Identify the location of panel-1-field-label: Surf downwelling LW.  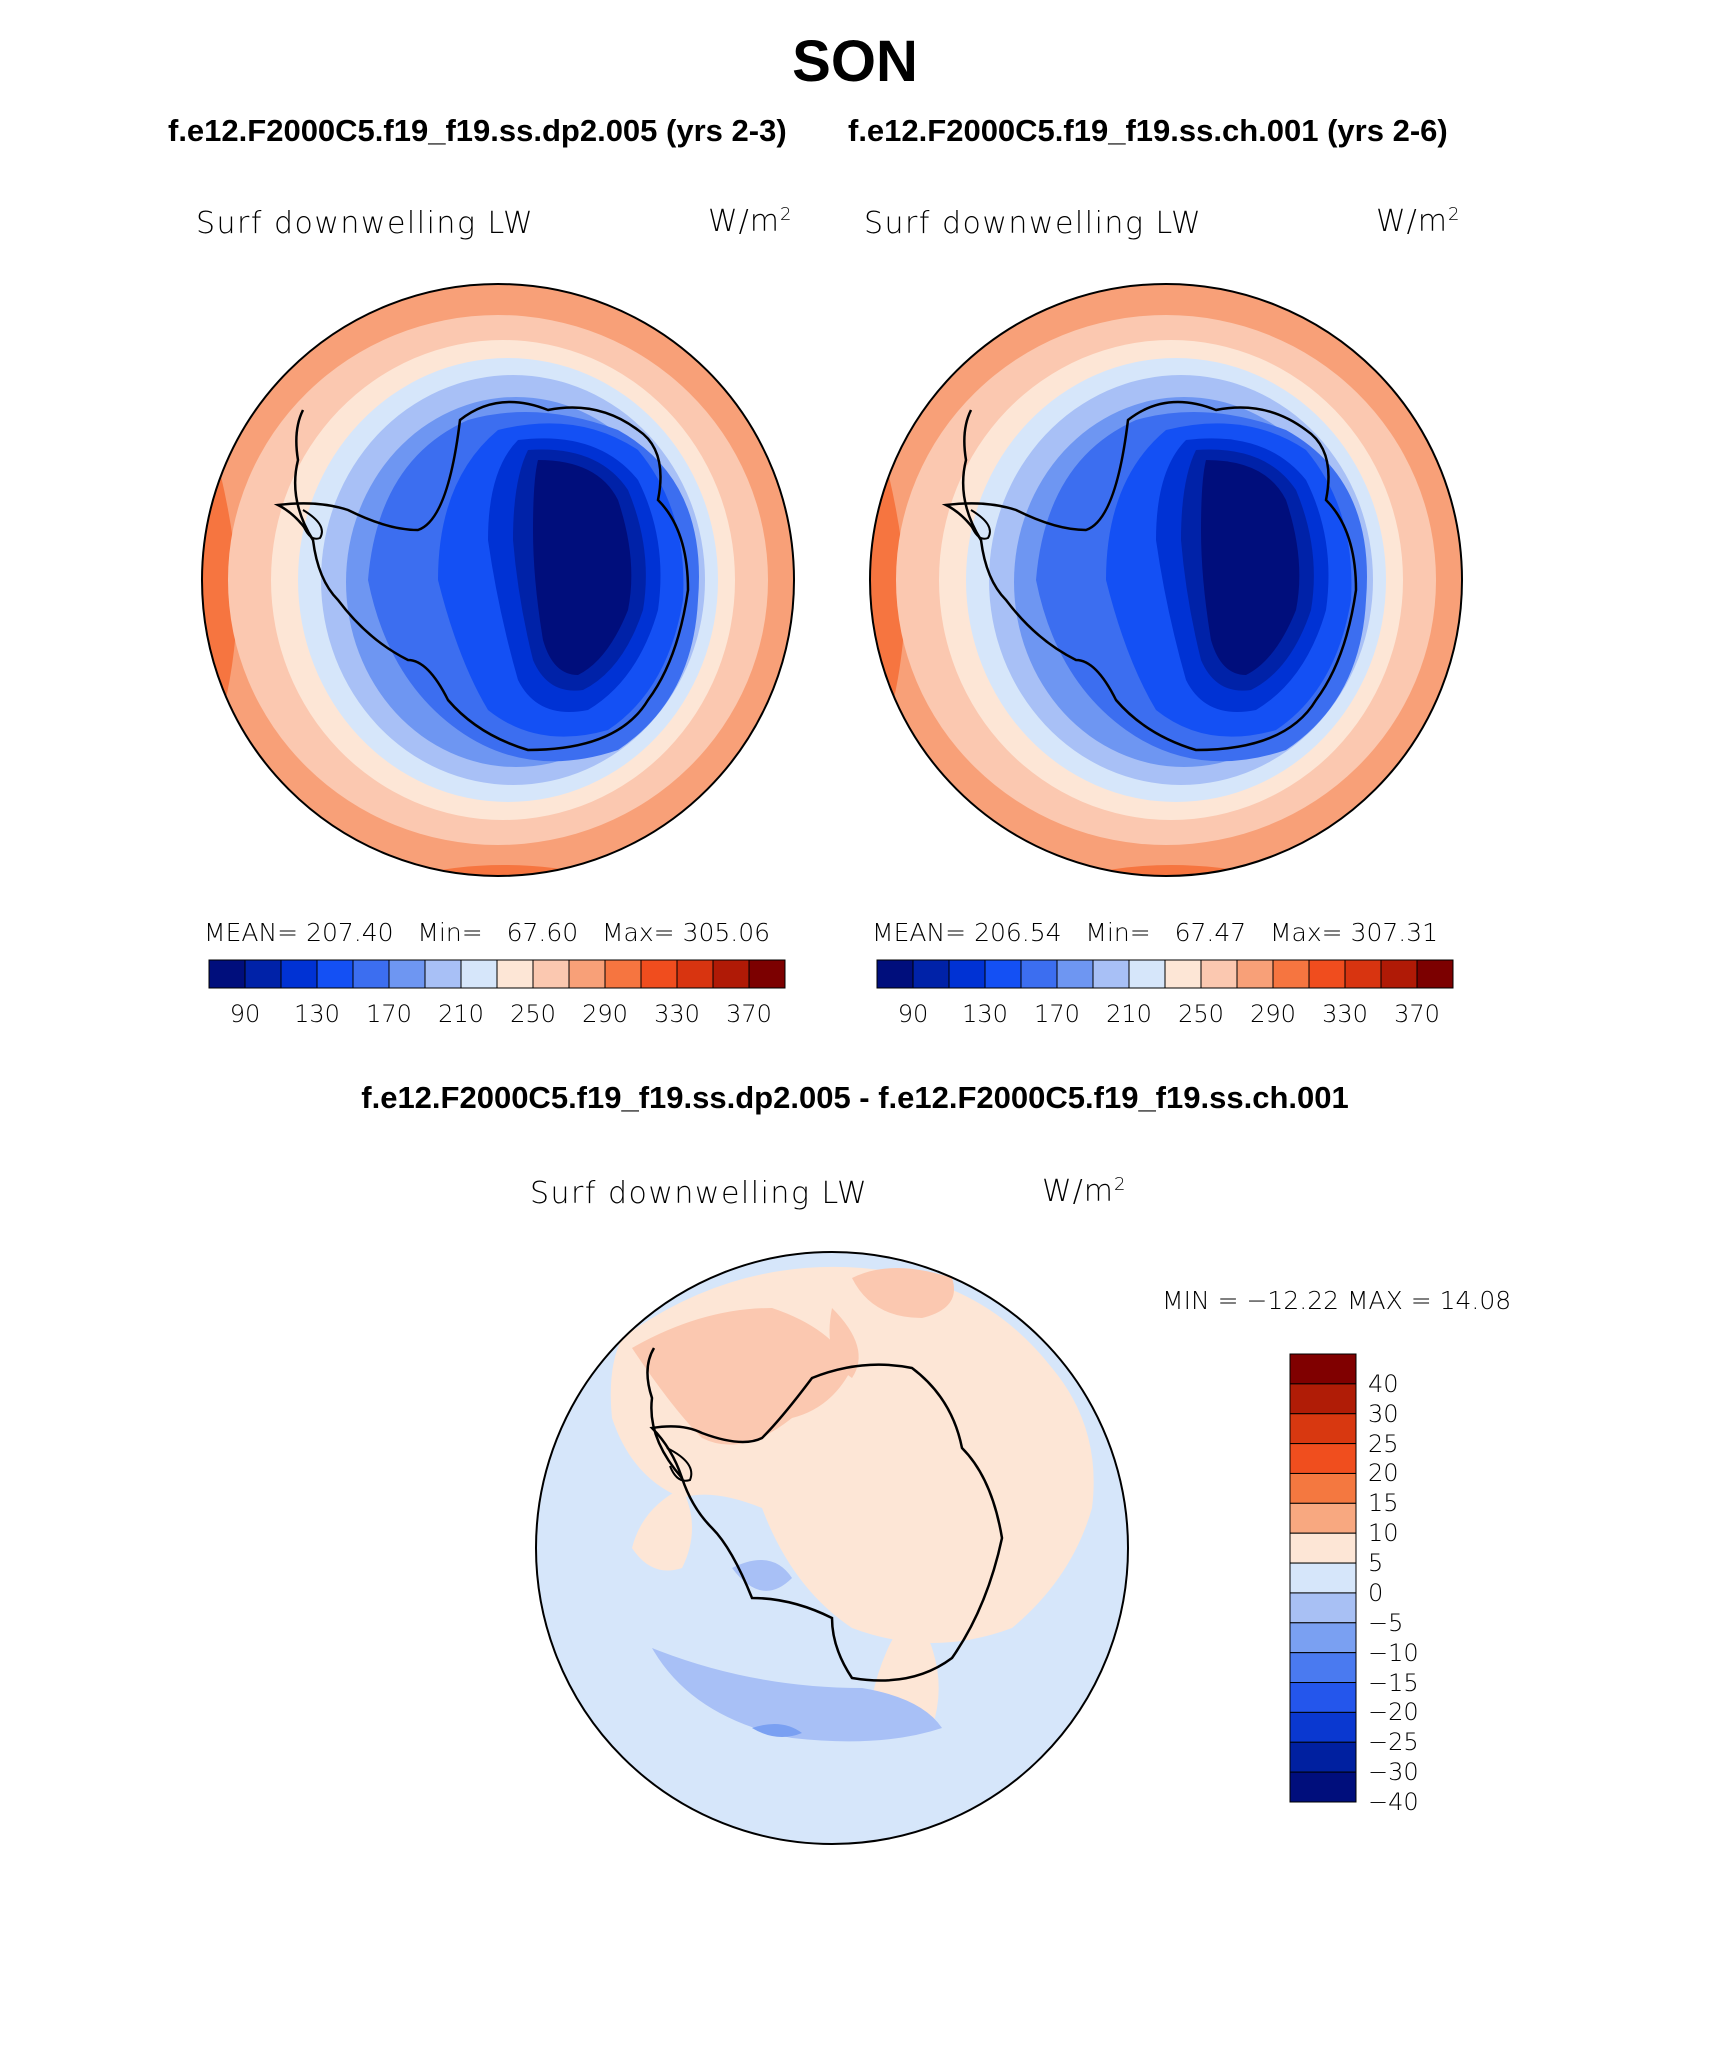
(365, 223).